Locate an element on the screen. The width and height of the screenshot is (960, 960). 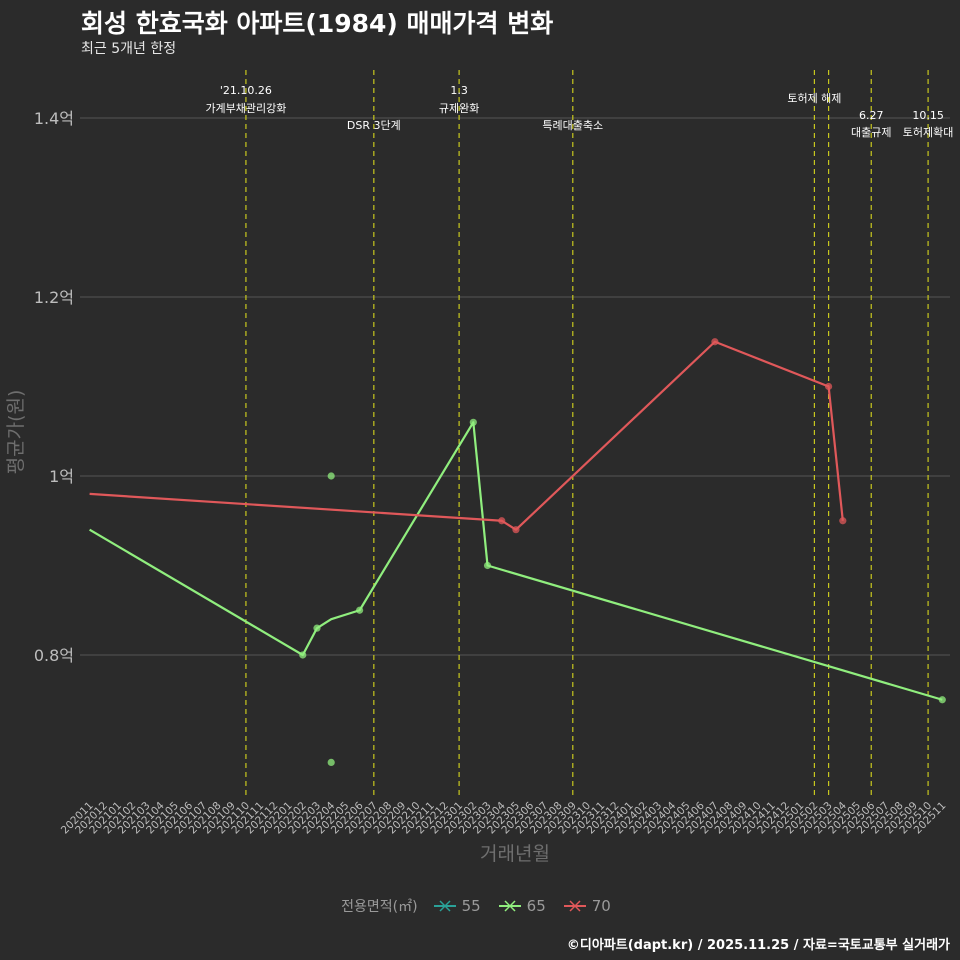
x-axis-title: 거래년월 is located at coordinates (515, 854).